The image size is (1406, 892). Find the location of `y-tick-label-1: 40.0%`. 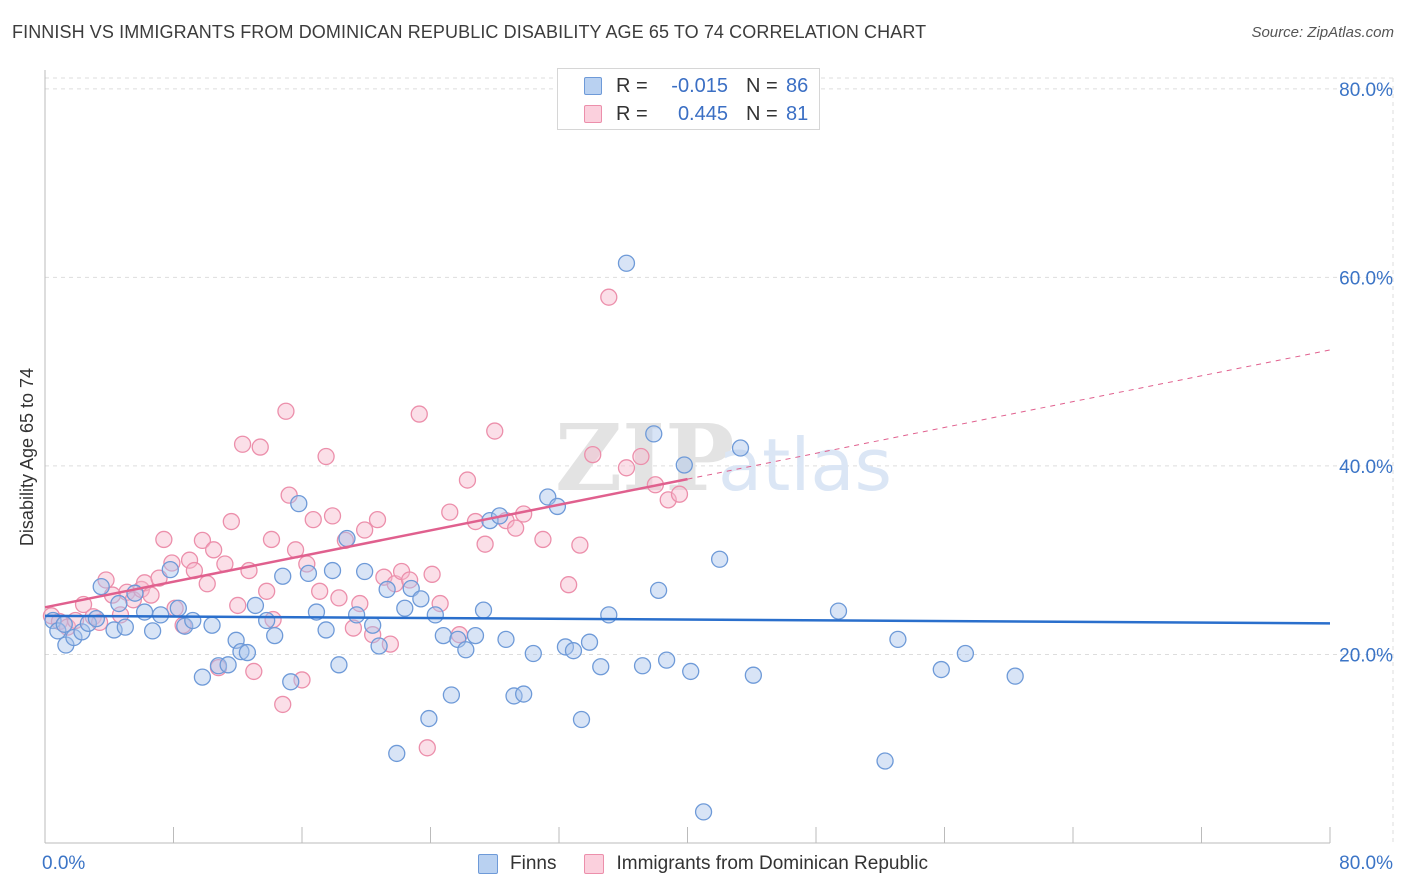

y-tick-label-1: 40.0% is located at coordinates (1366, 467).